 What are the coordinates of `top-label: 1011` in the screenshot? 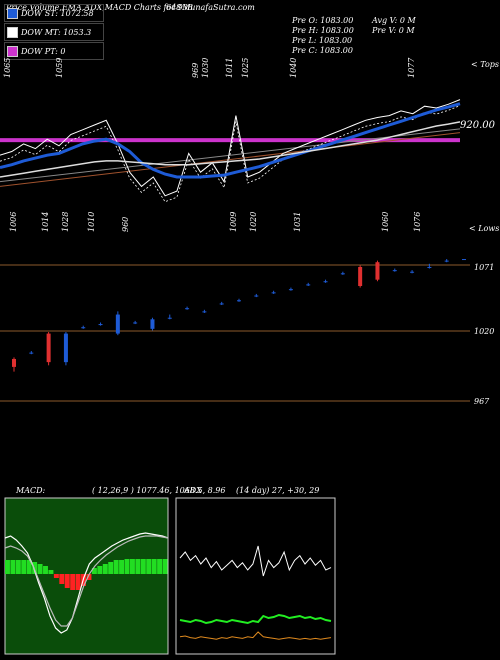 It's located at (229, 68).